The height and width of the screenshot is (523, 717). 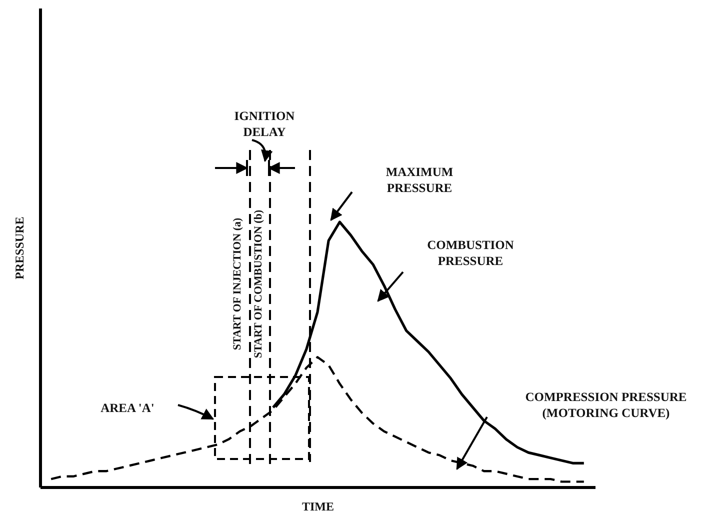 I want to click on annotation: COMPRESSION PRESSURE (MOTORING CURVE), so click(x=606, y=405).